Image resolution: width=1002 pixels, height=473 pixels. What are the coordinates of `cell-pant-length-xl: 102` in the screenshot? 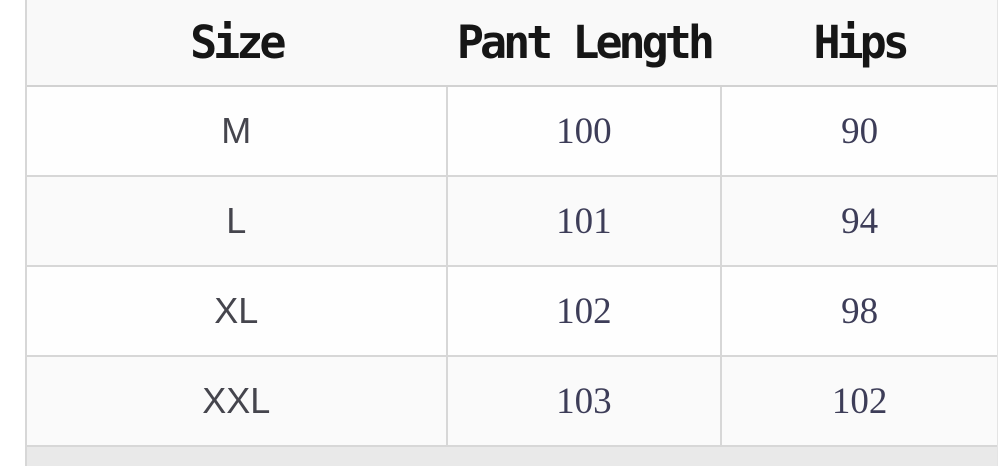 It's located at (584, 311).